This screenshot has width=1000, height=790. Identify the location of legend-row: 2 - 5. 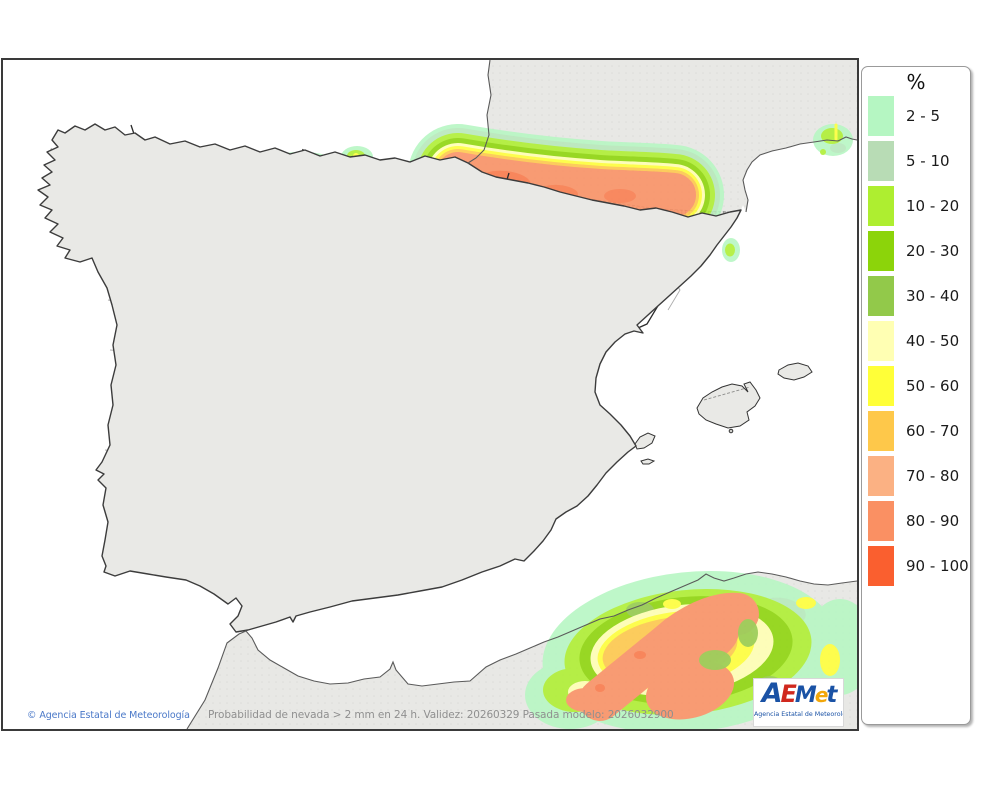
(919, 116).